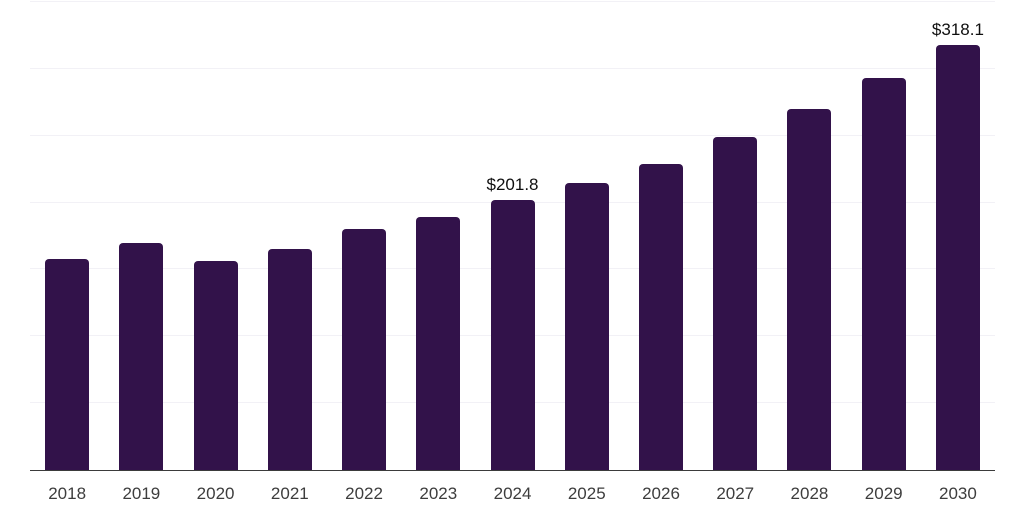 This screenshot has height=512, width=1024. I want to click on bar-2025, so click(586, 326).